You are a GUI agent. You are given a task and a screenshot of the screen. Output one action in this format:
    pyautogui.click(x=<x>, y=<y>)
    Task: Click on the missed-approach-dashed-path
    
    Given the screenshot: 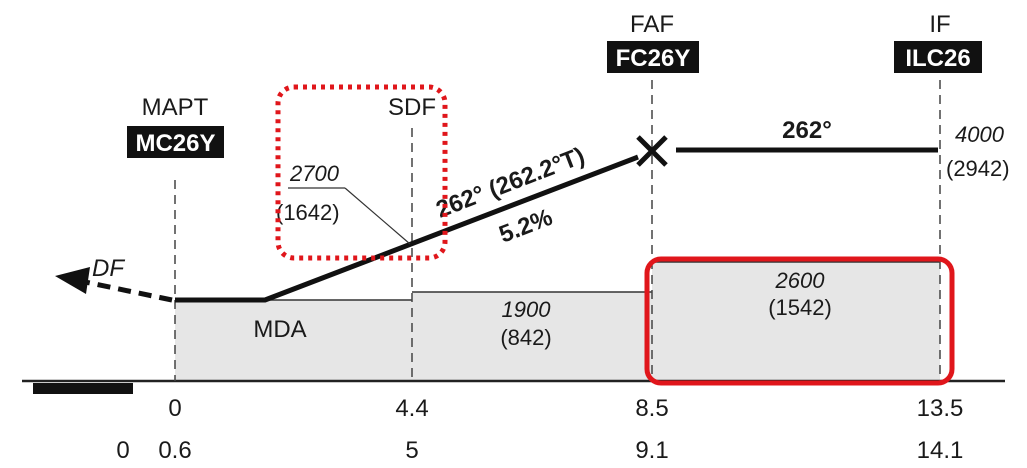 What is the action you would take?
    pyautogui.click(x=128, y=291)
    